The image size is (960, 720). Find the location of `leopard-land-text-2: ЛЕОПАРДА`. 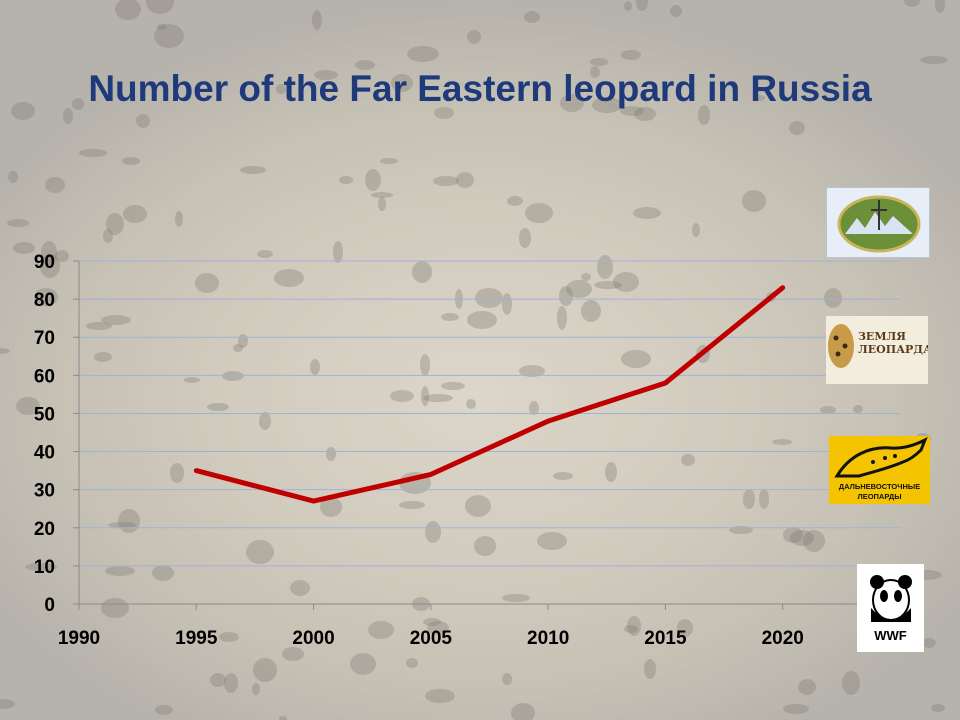

leopard-land-text-2: ЛЕОПАРДА is located at coordinates (893, 349).